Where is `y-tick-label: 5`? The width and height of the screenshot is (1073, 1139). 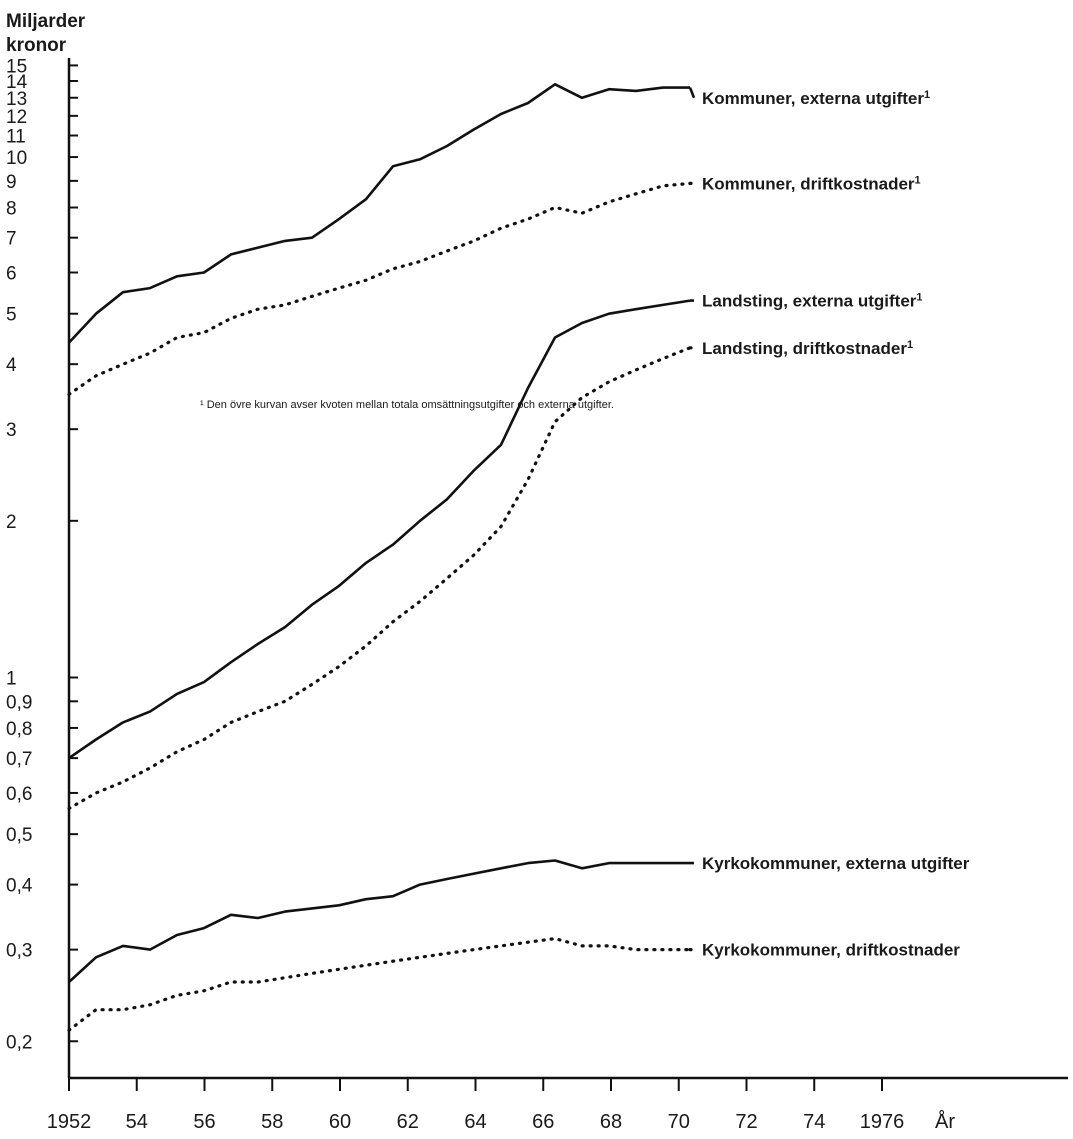 y-tick-label: 5 is located at coordinates (11, 315).